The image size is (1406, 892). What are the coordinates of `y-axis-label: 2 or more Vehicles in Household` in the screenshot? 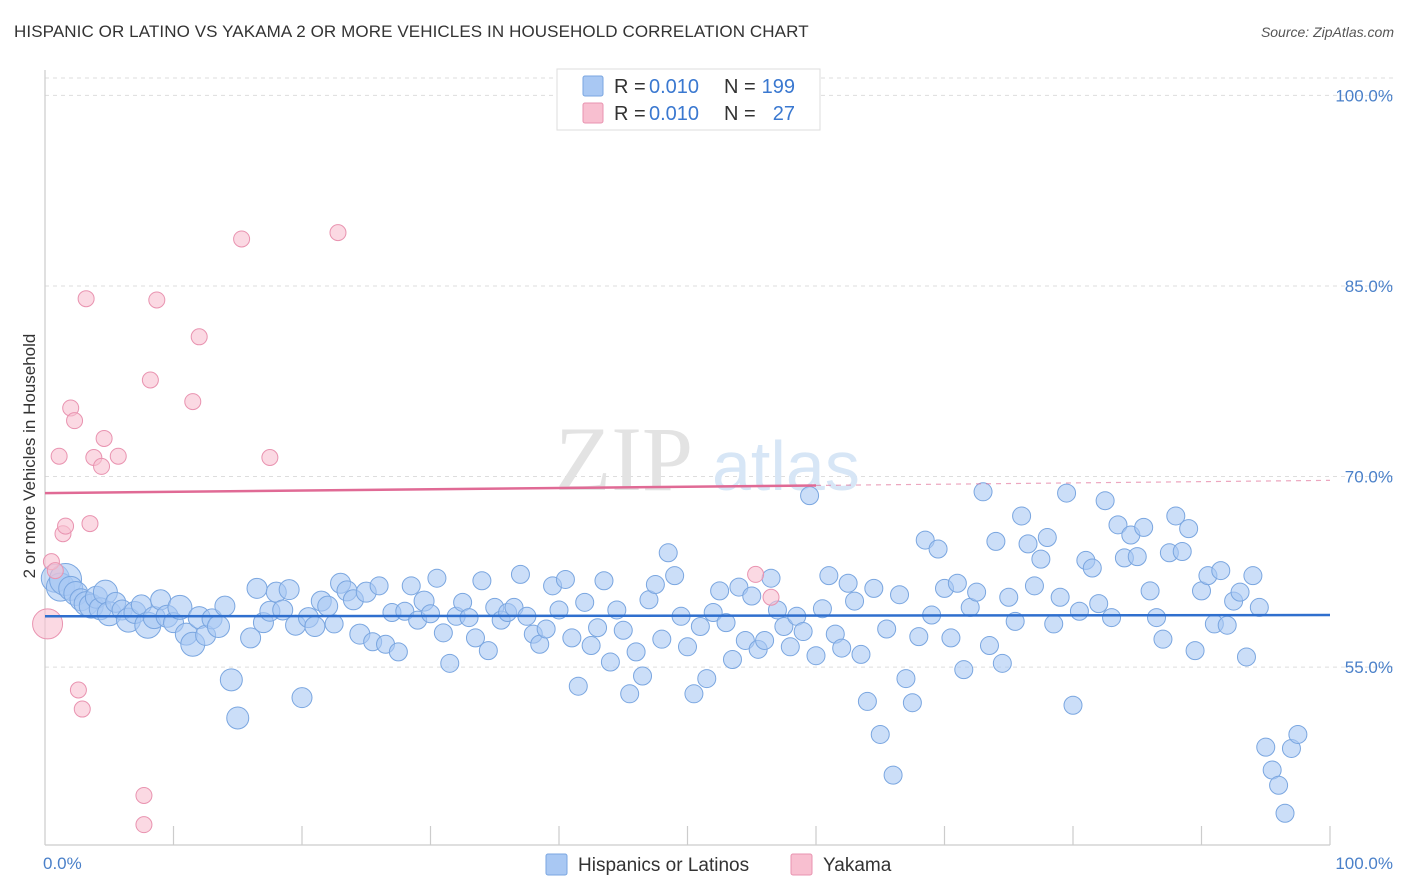 It's located at (29, 456).